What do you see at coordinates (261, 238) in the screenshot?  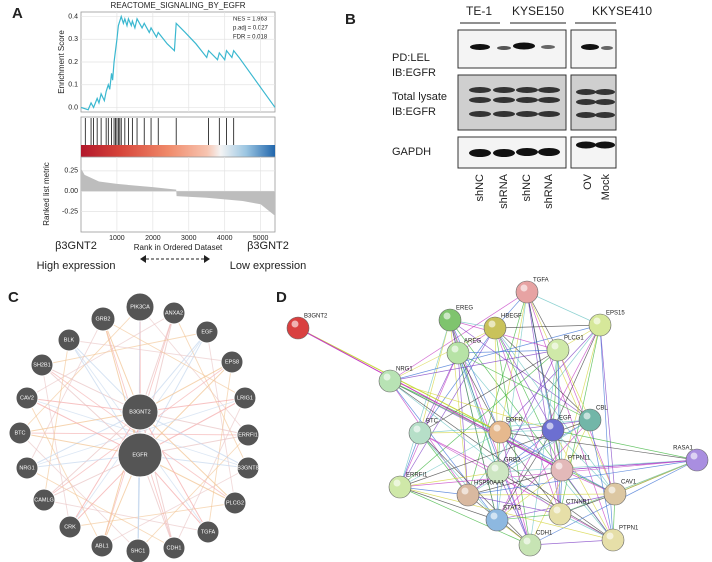 I see `x-tick-label: 5000` at bounding box center [261, 238].